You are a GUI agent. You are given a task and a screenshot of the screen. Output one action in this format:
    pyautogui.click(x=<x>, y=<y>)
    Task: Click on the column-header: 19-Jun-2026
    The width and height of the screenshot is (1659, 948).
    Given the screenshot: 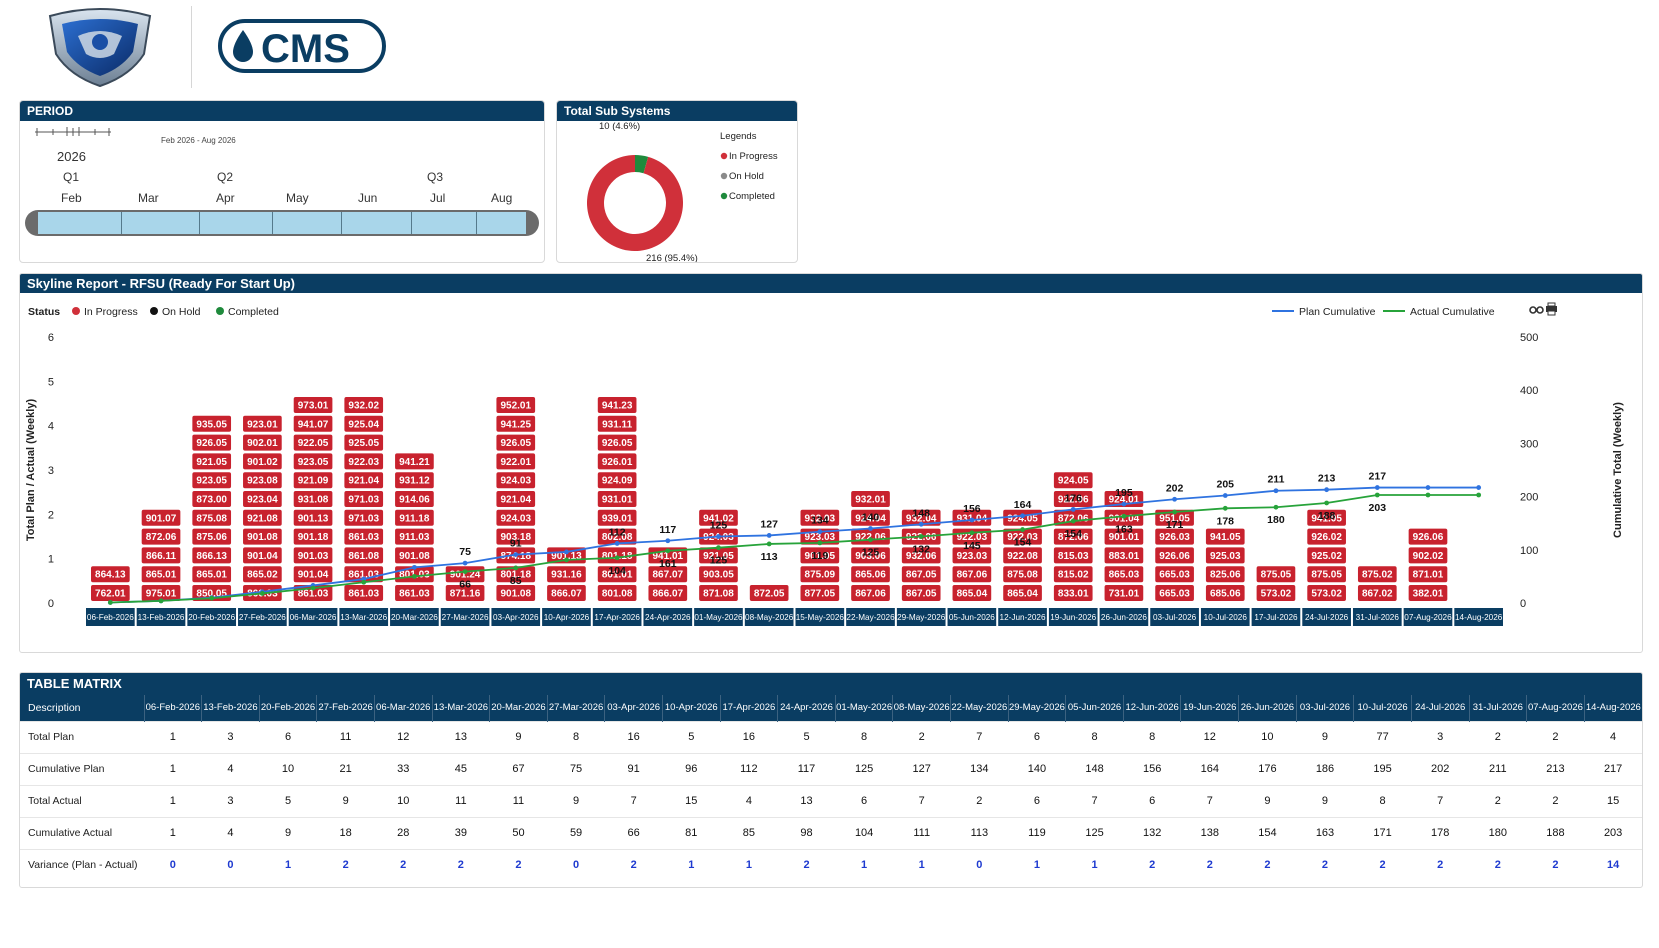 What is the action you would take?
    pyautogui.click(x=1209, y=708)
    